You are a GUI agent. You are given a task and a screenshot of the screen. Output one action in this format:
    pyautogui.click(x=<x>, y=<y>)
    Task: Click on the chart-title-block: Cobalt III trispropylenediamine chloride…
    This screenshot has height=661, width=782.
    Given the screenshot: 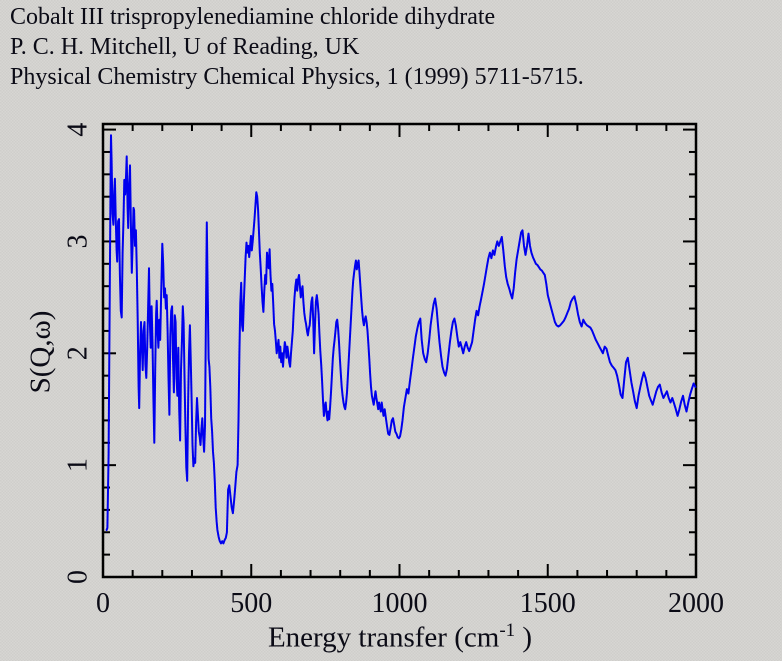 What is the action you would take?
    pyautogui.click(x=297, y=47)
    